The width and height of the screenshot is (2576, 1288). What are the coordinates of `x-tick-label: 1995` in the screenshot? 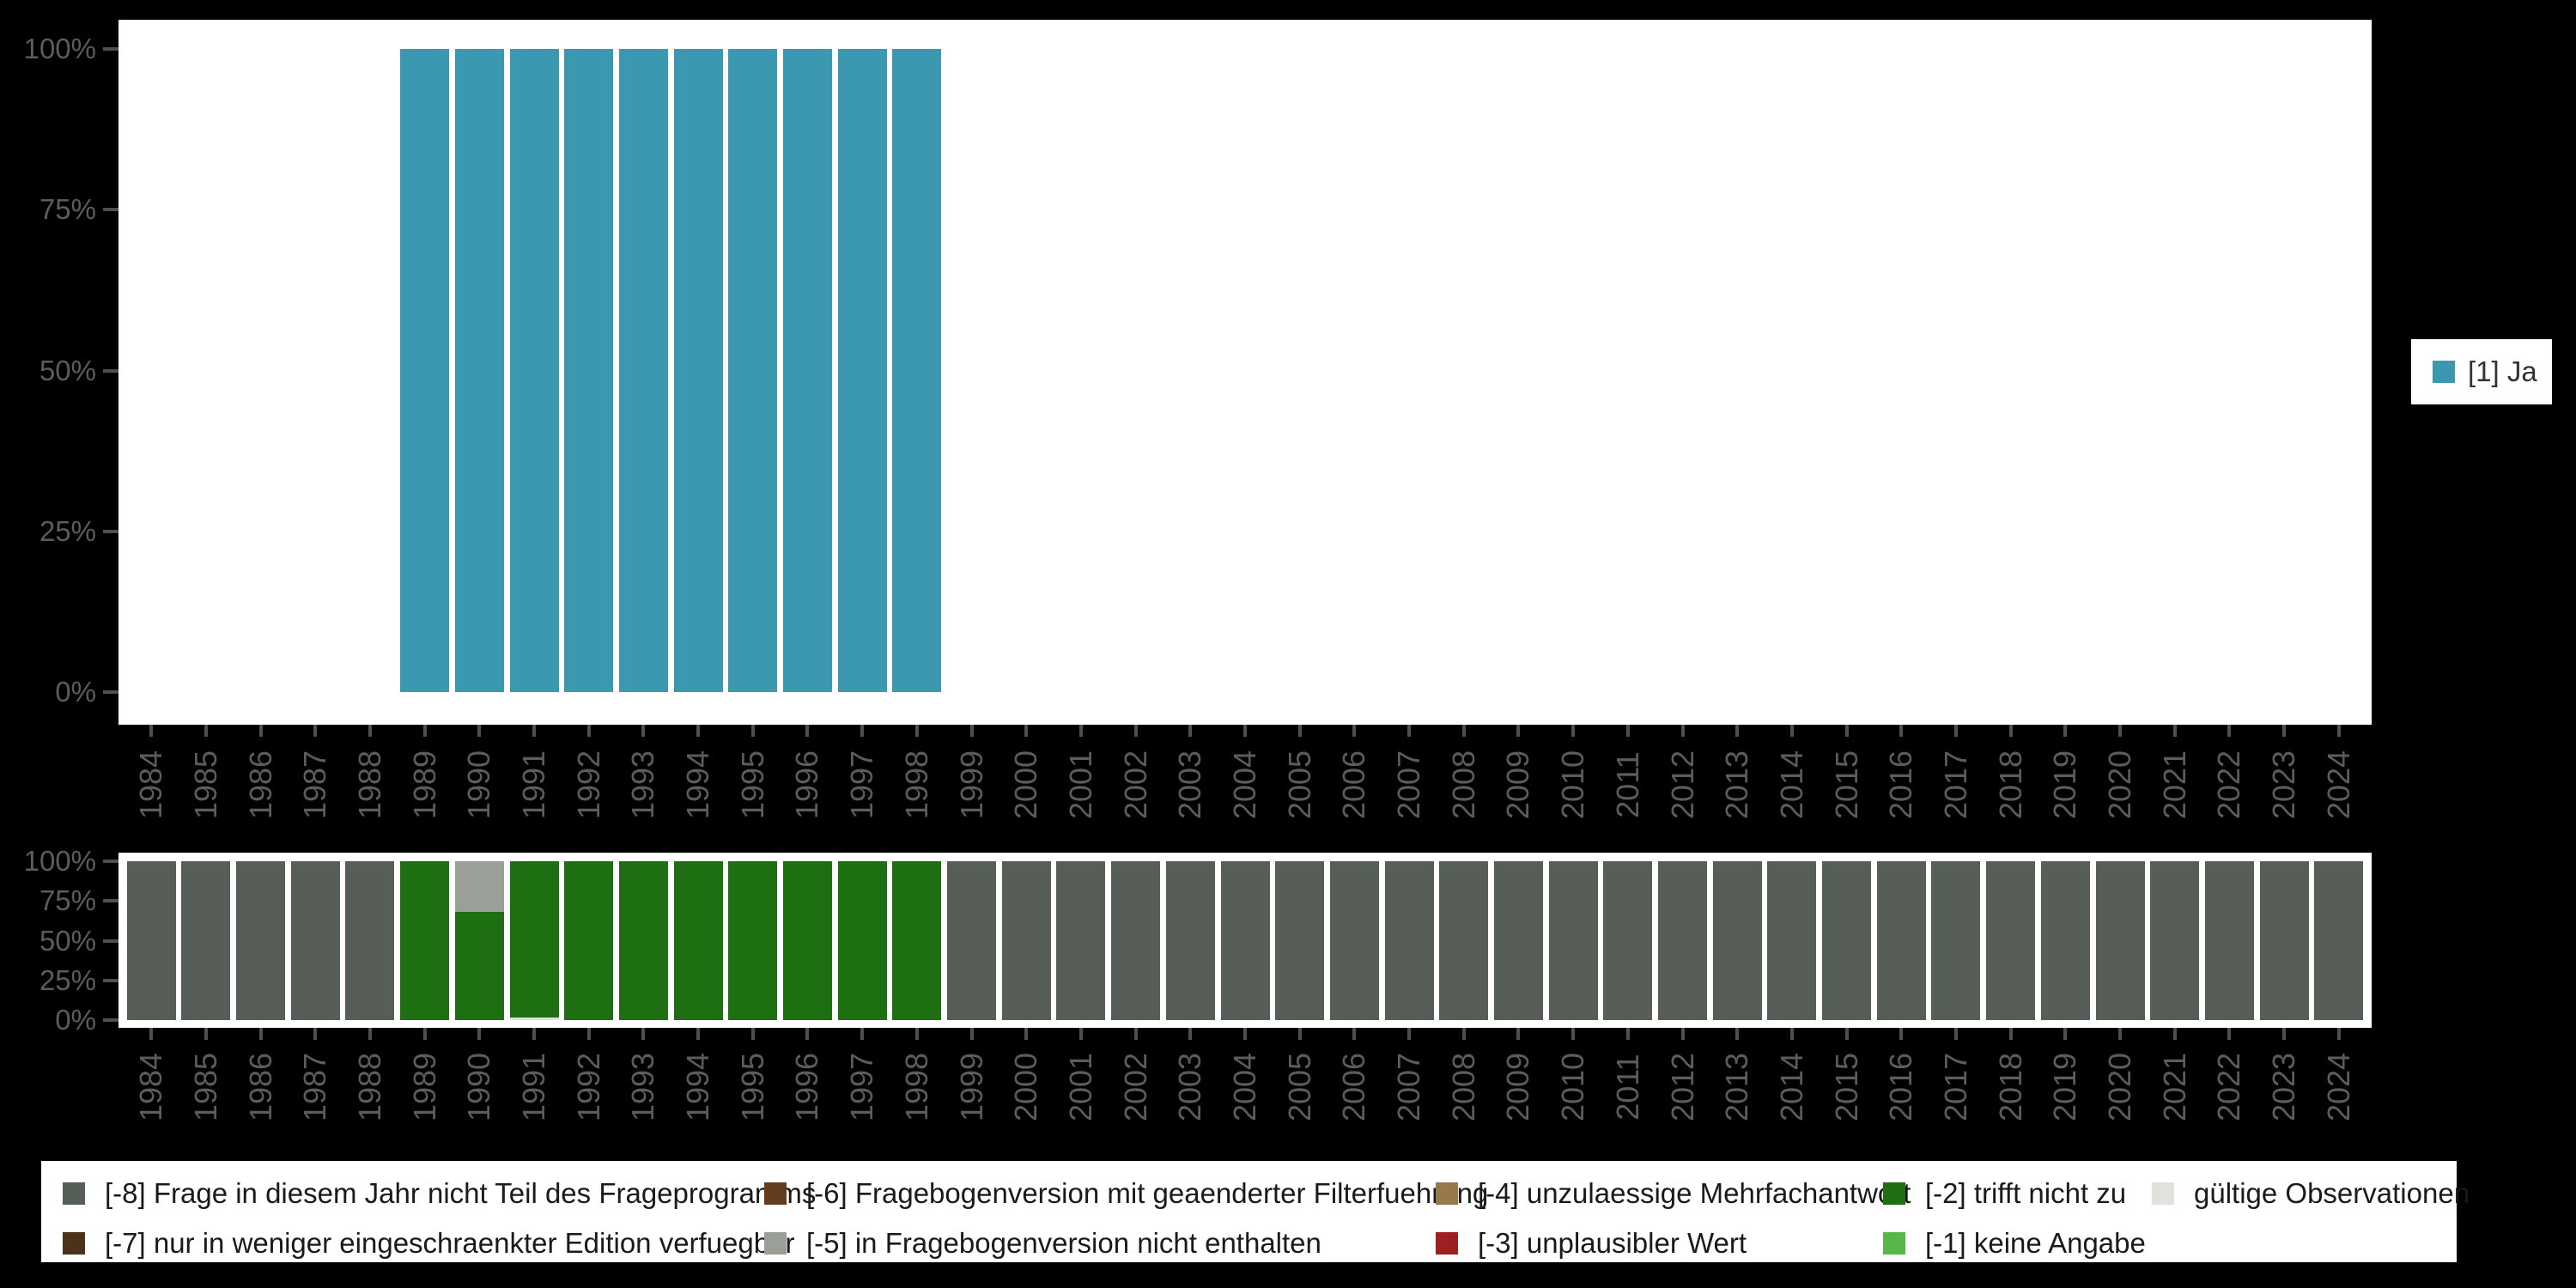 It's located at (752, 1087).